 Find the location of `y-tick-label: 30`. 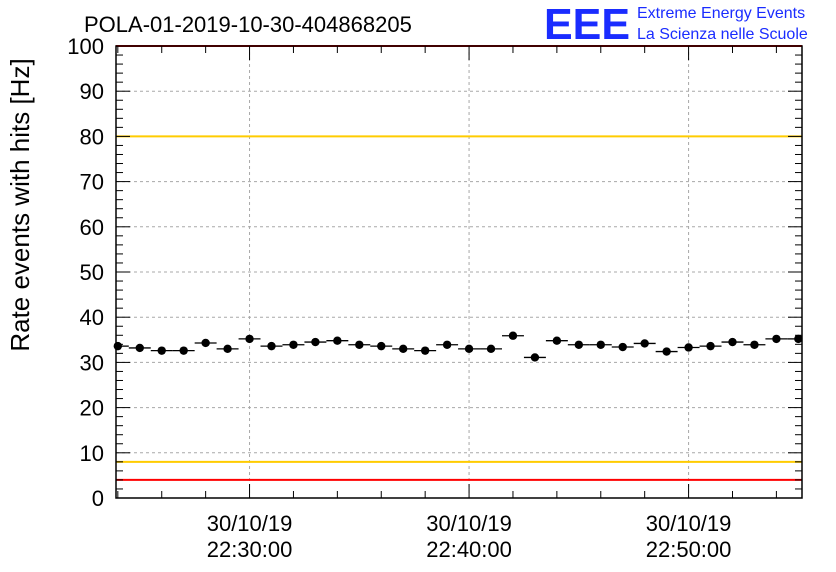

y-tick-label: 30 is located at coordinates (92, 362).